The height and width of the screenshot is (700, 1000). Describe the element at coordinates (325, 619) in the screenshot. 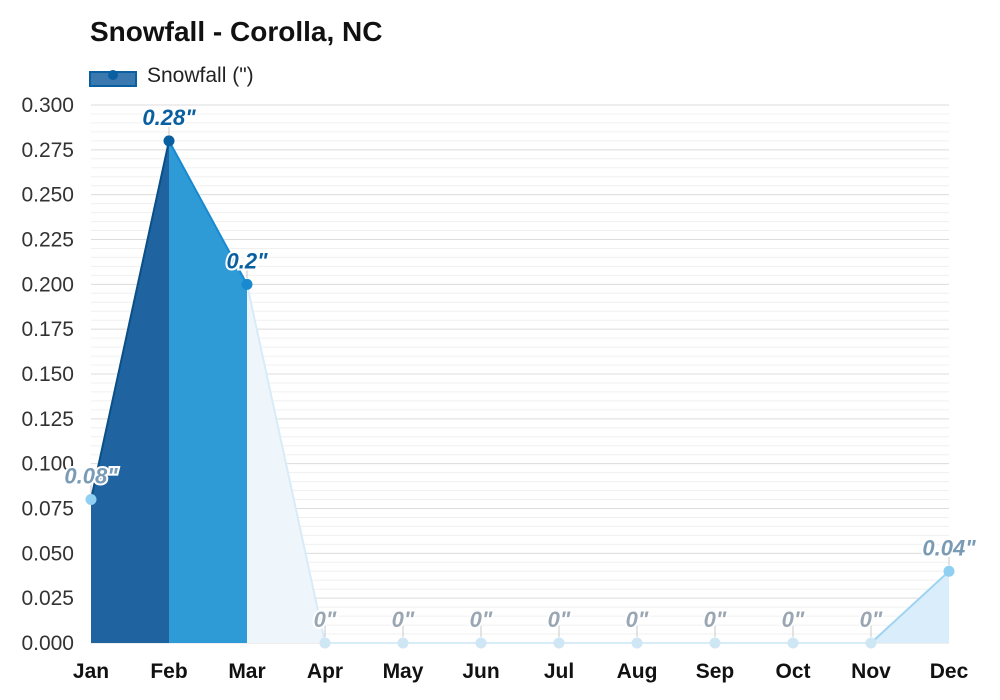

I see `data-label-apr: 0"` at that location.